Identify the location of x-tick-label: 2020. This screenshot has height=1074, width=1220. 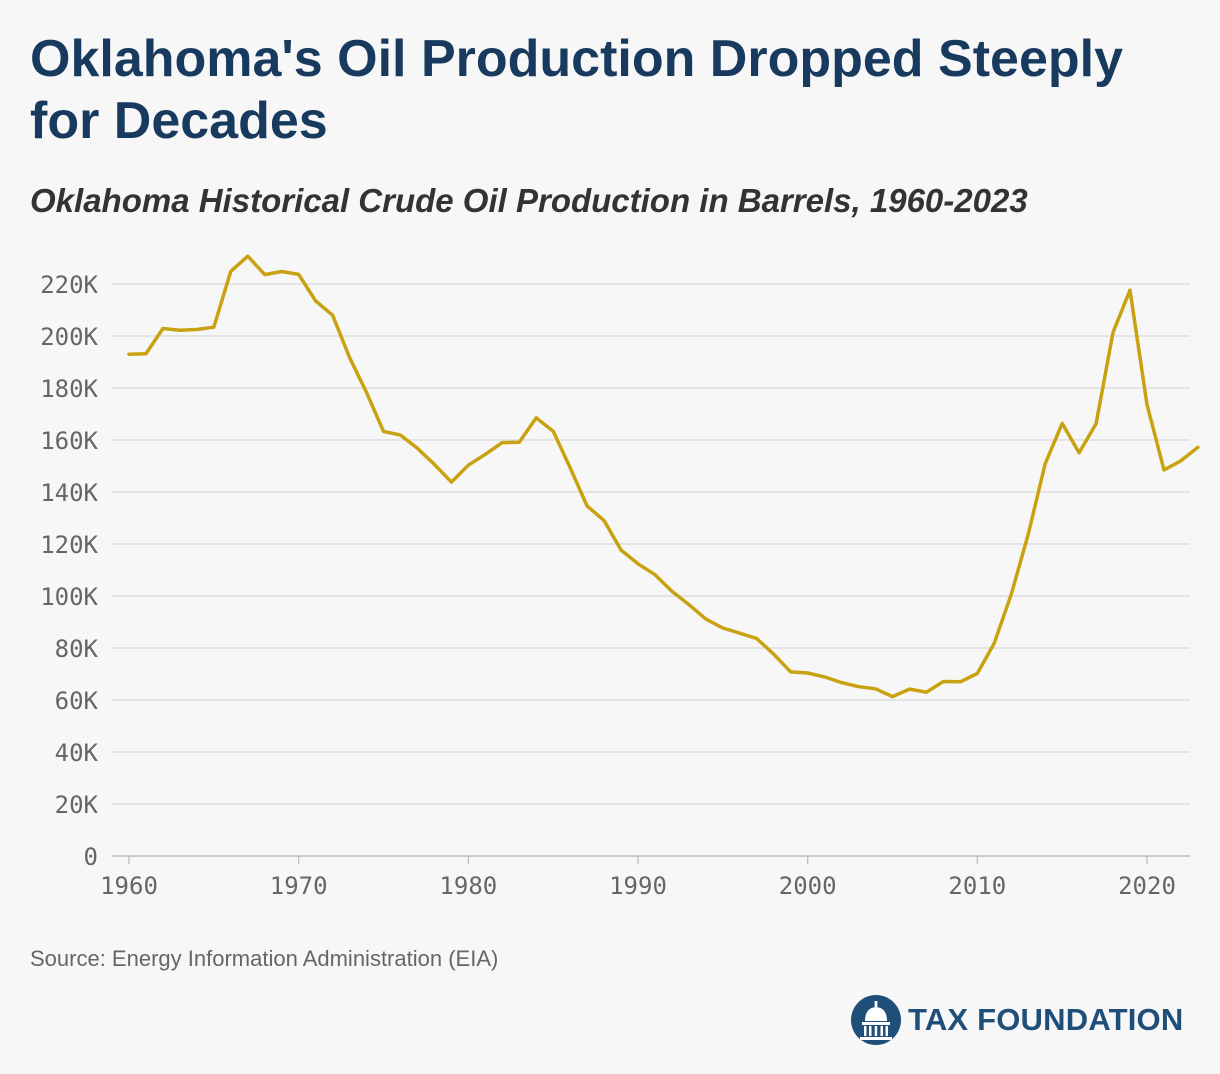
(1147, 886).